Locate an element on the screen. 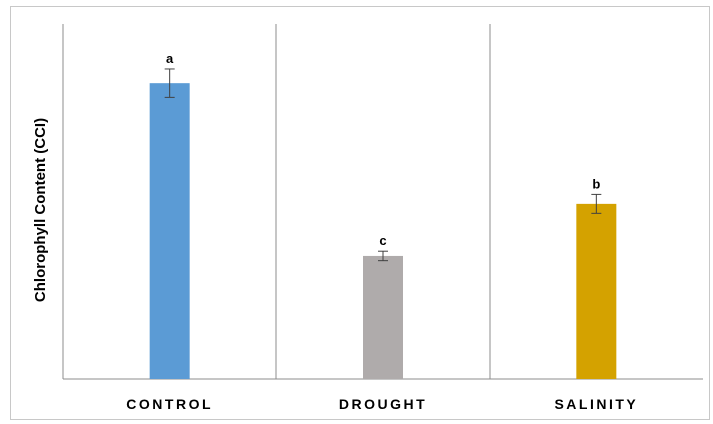 The height and width of the screenshot is (424, 713). bar-control is located at coordinates (169, 231).